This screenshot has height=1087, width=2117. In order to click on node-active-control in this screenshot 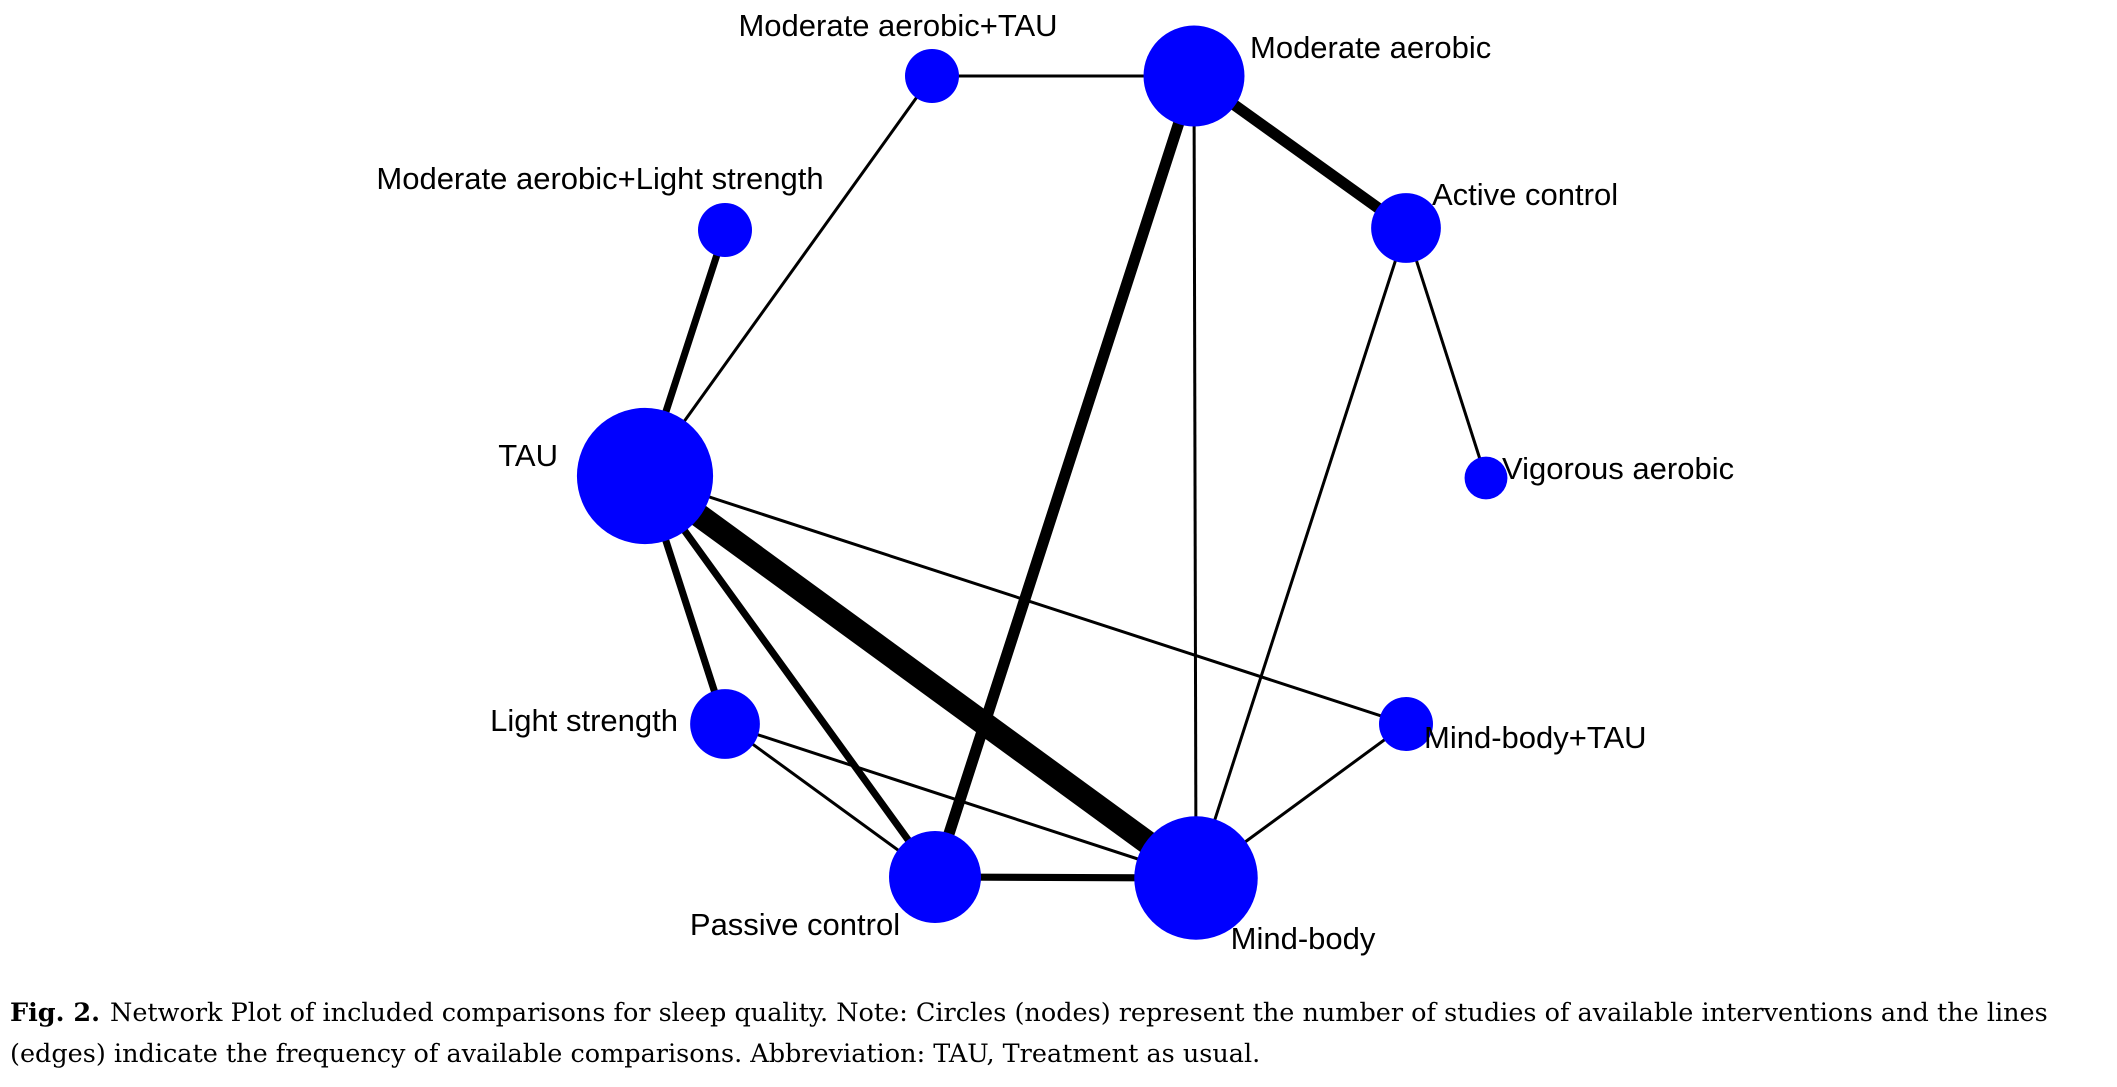, I will do `click(1406, 228)`.